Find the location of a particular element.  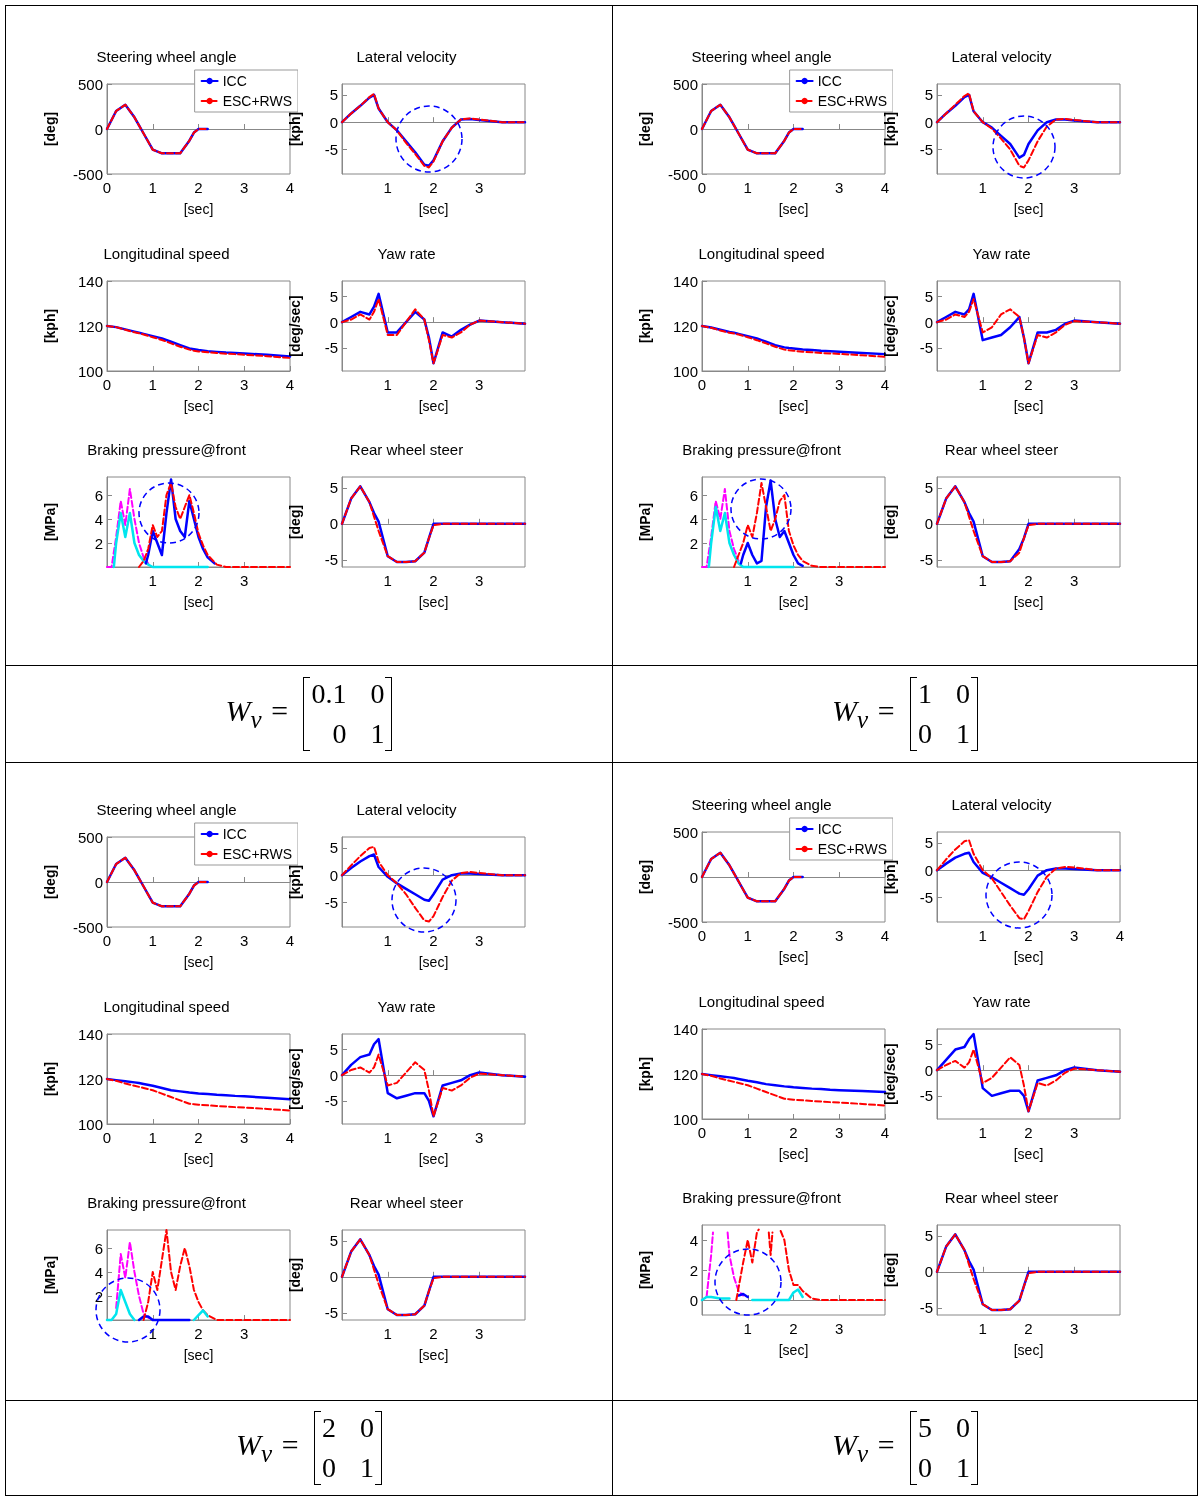

y-axis-title: [deg/sec] is located at coordinates (295, 326).